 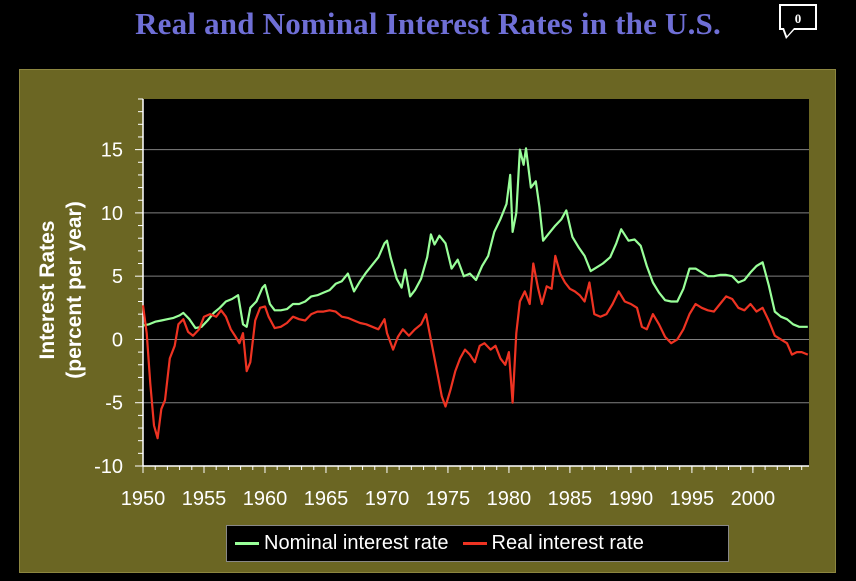 What do you see at coordinates (108, 467) in the screenshot?
I see `y-tick-label: -10` at bounding box center [108, 467].